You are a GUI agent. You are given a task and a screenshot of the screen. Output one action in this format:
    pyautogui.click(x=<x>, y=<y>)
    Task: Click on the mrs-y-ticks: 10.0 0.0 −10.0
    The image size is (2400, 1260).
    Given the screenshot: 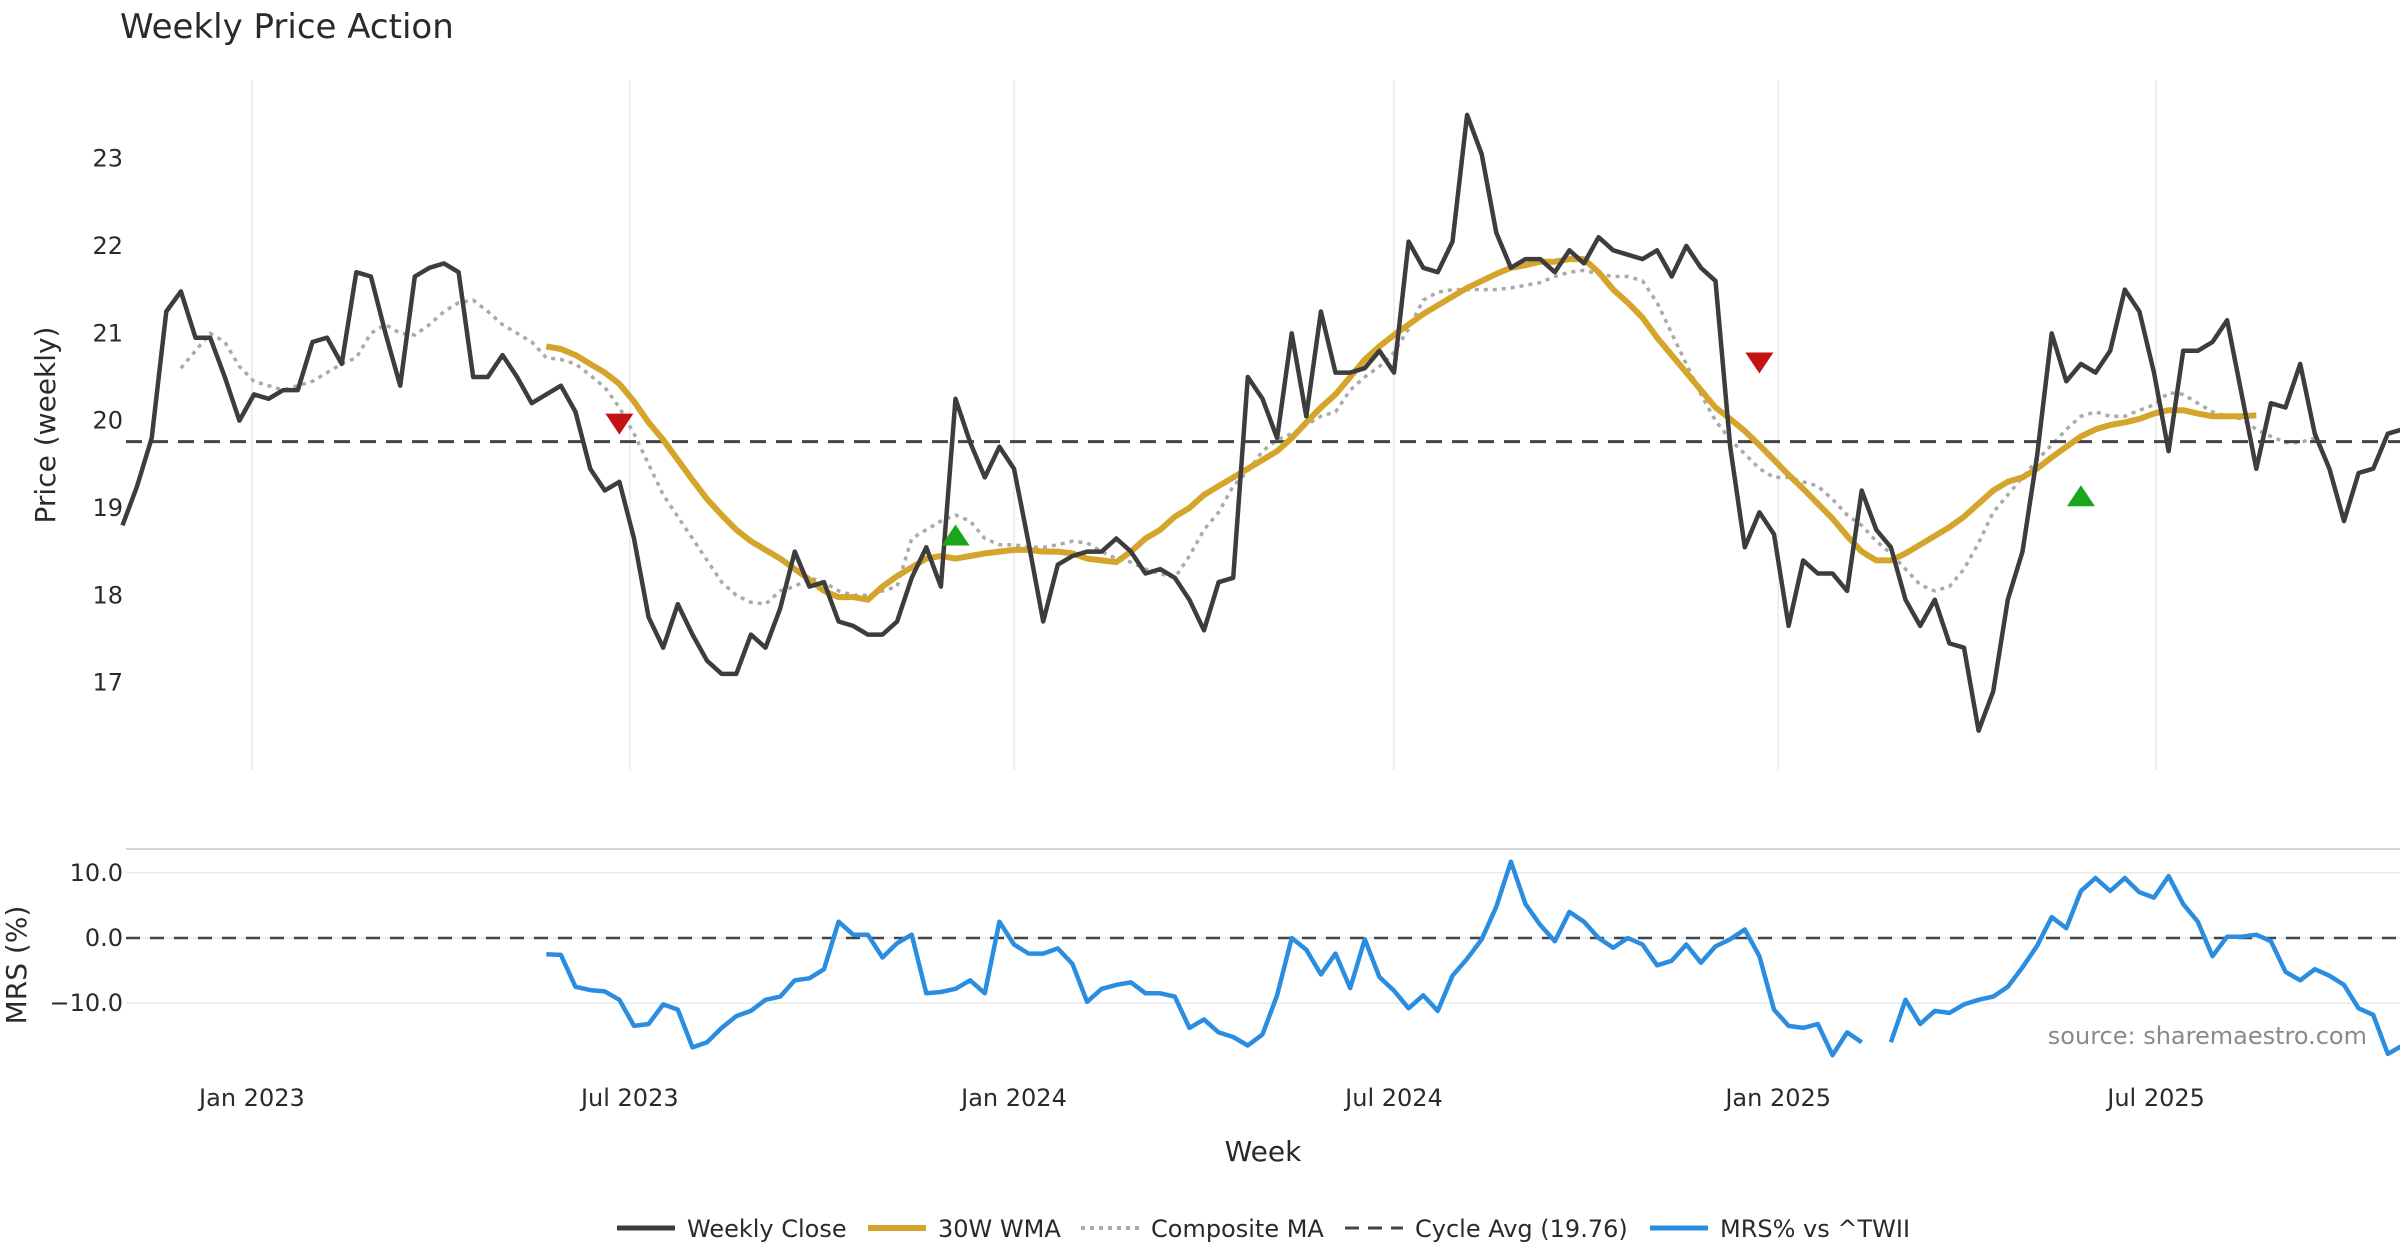 What is the action you would take?
    pyautogui.click(x=86, y=938)
    